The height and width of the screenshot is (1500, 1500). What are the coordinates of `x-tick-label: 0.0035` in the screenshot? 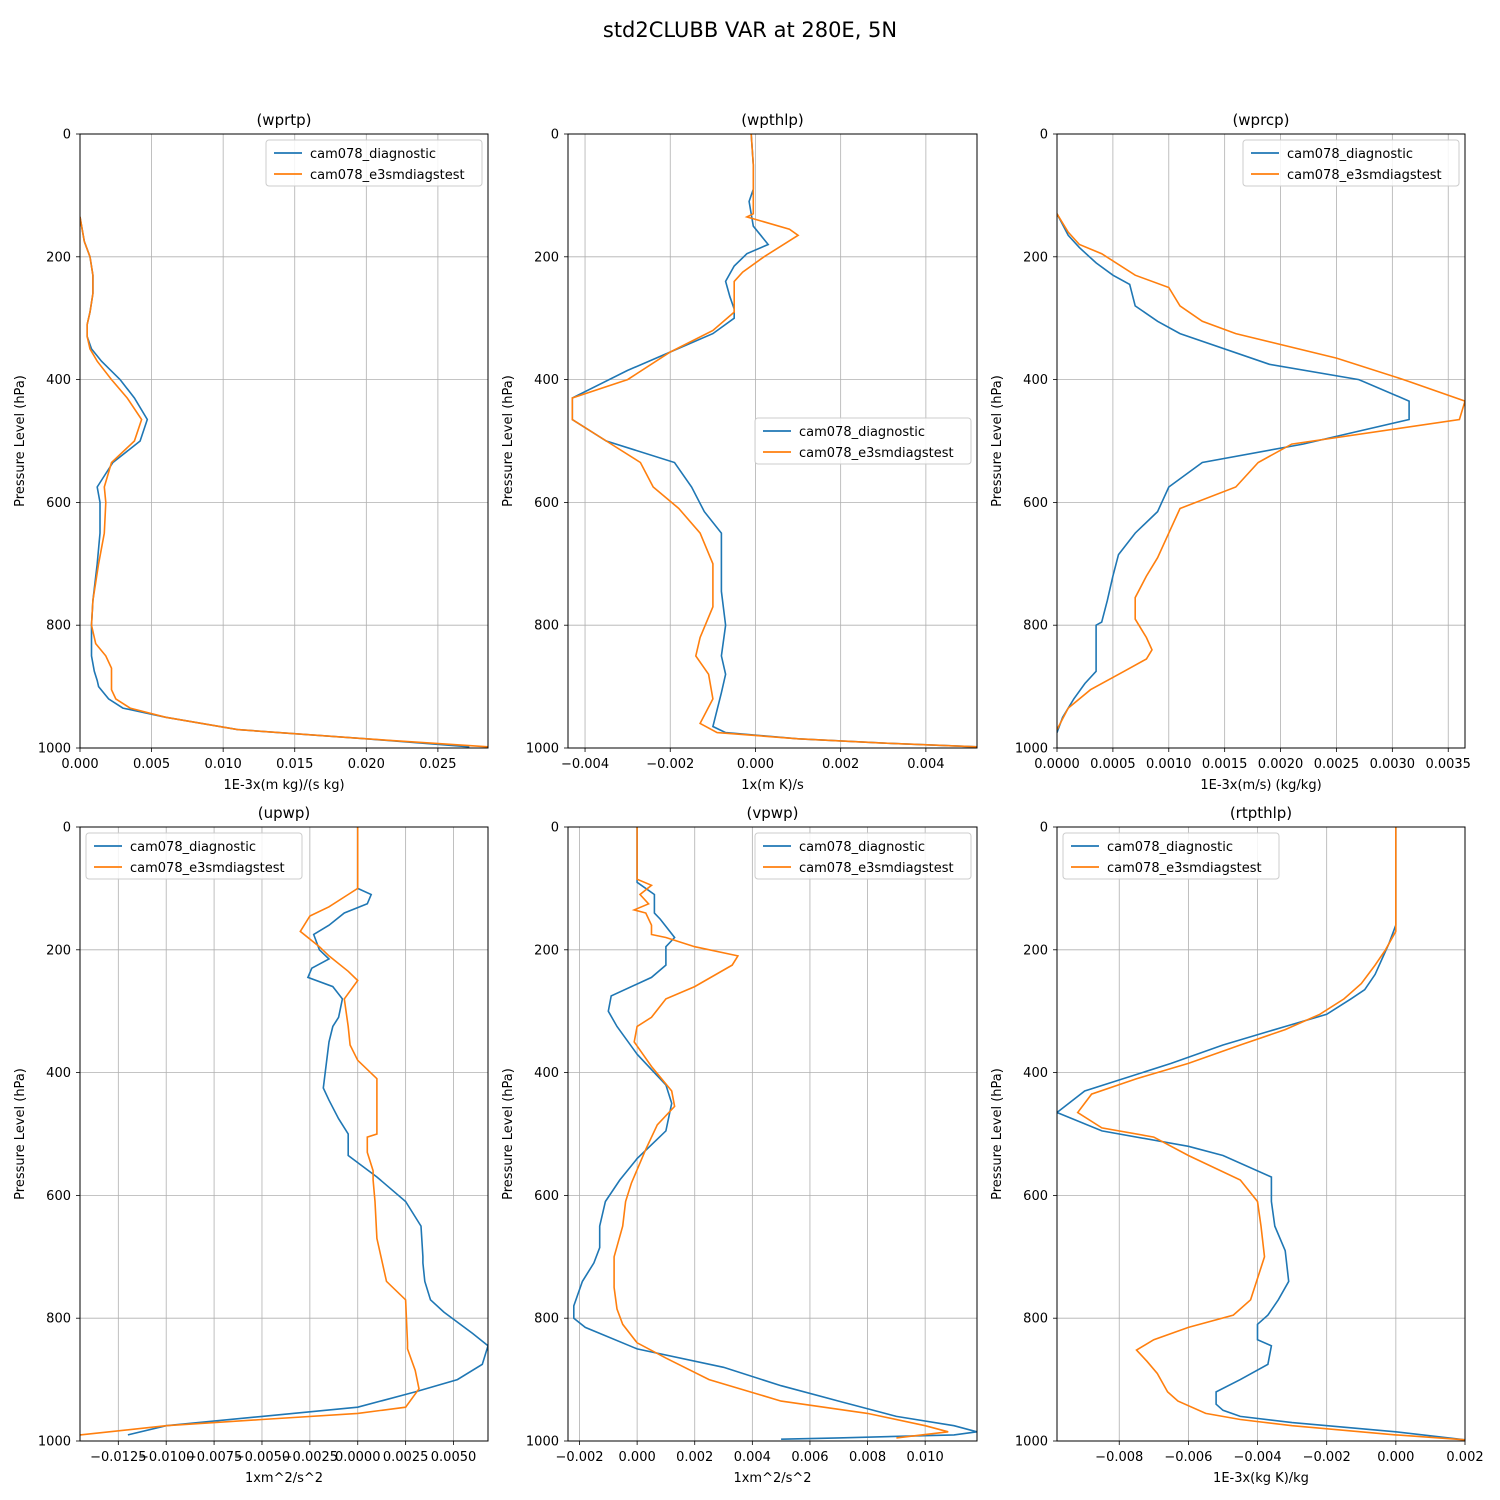 It's located at (1448, 764).